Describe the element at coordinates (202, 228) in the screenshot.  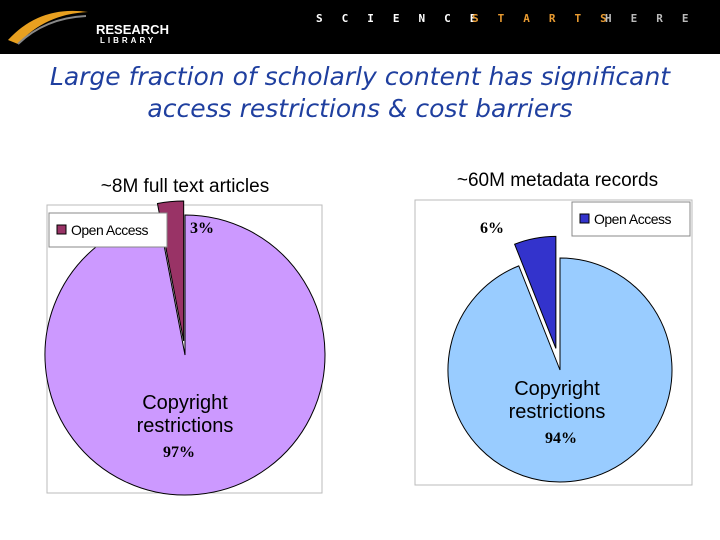
I see `data-label: 3%` at that location.